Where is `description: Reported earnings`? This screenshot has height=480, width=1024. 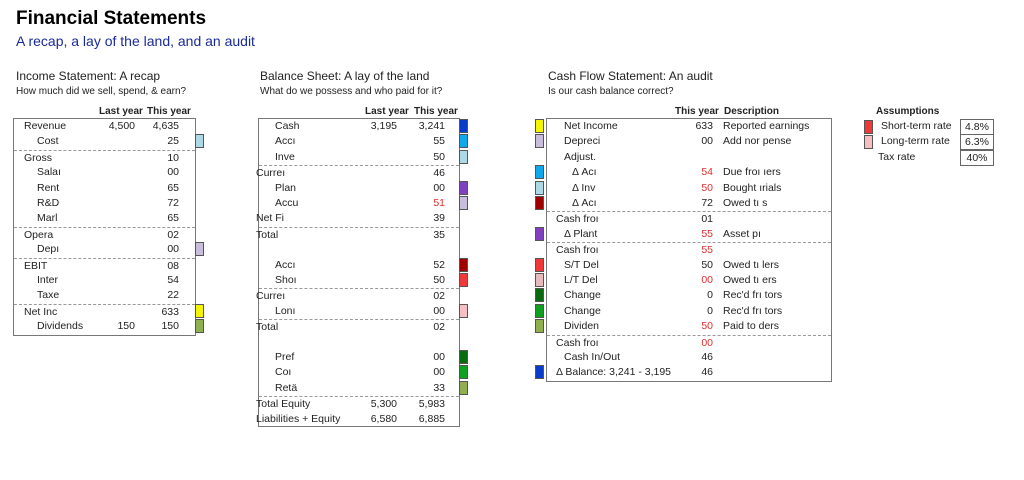 description: Reported earnings is located at coordinates (766, 126).